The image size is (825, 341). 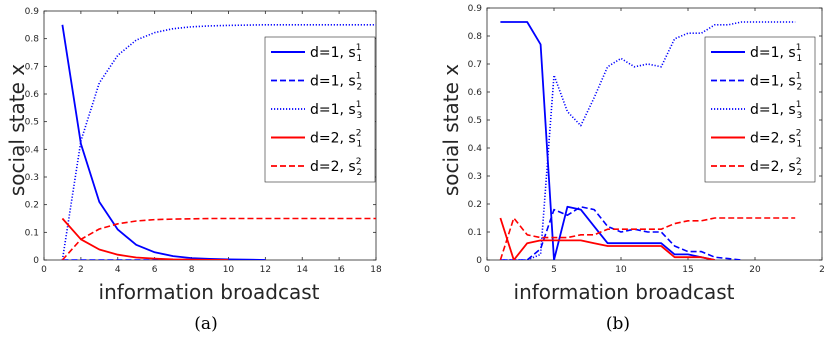 What do you see at coordinates (155, 270) in the screenshot?
I see `x-tick-label: 6` at bounding box center [155, 270].